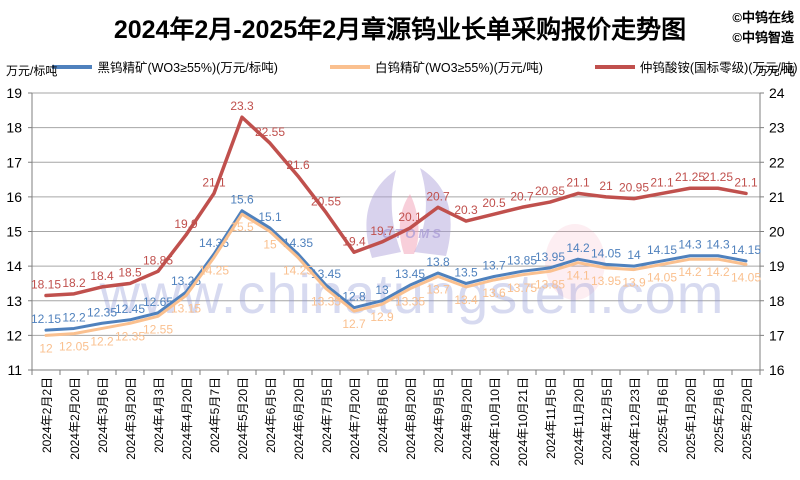 The image size is (800, 480). I want to click on legend-item-2: 仲钨酸铵(国标零级)(万元/吨), so click(696, 66).